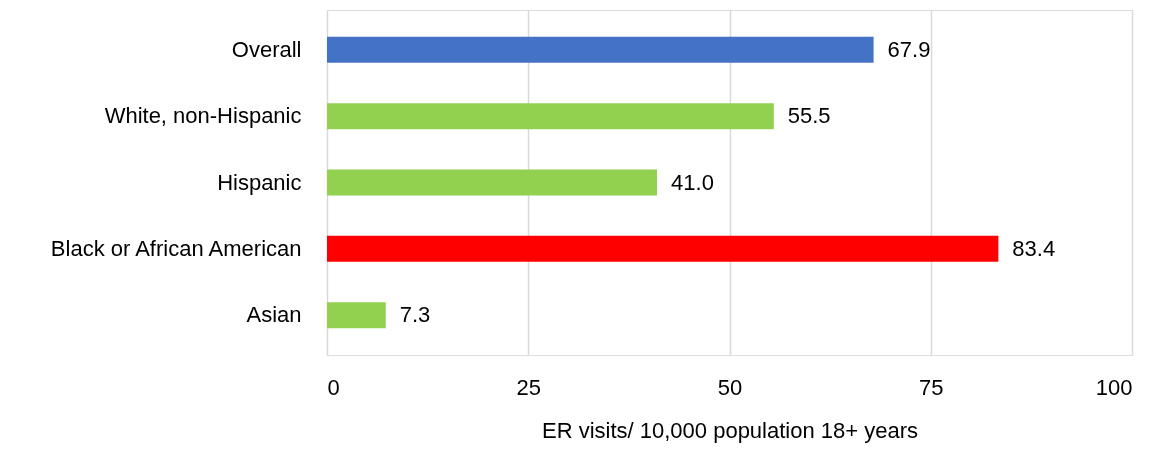 The height and width of the screenshot is (475, 1159). I want to click on data-label: 41.0, so click(692, 182).